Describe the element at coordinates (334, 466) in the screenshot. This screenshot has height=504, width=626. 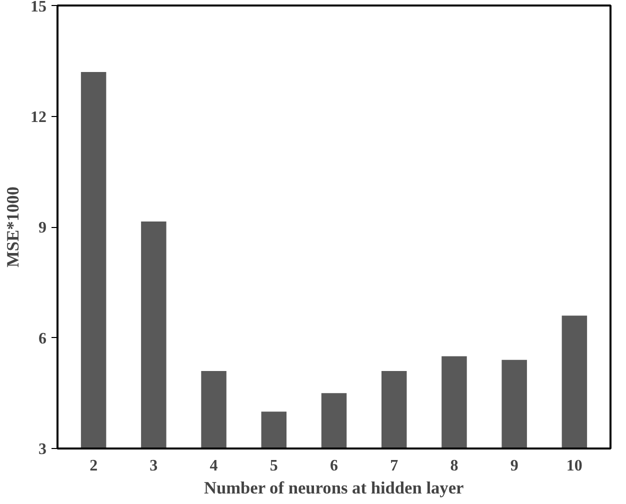
I see `x-tick-label: 6` at that location.